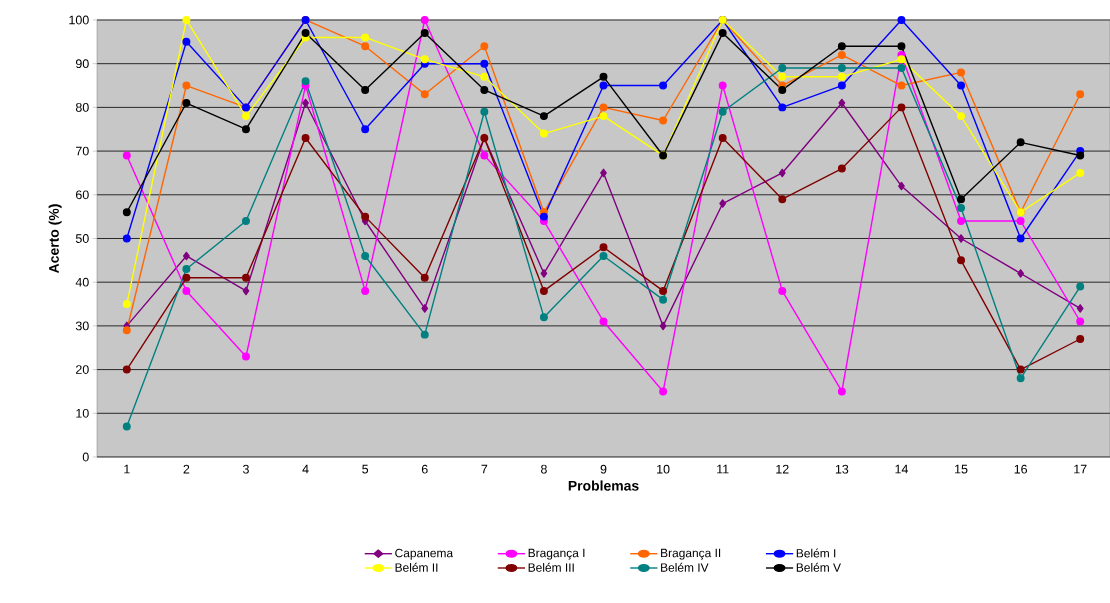 Image resolution: width=1110 pixels, height=603 pixels. What do you see at coordinates (365, 469) in the screenshot?
I see `x-tick-label: 5` at bounding box center [365, 469].